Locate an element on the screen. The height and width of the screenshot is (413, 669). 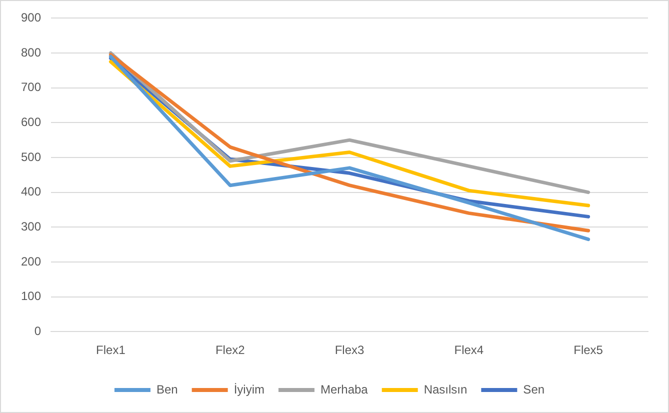
y-tick-label: 100 is located at coordinates (31, 296).